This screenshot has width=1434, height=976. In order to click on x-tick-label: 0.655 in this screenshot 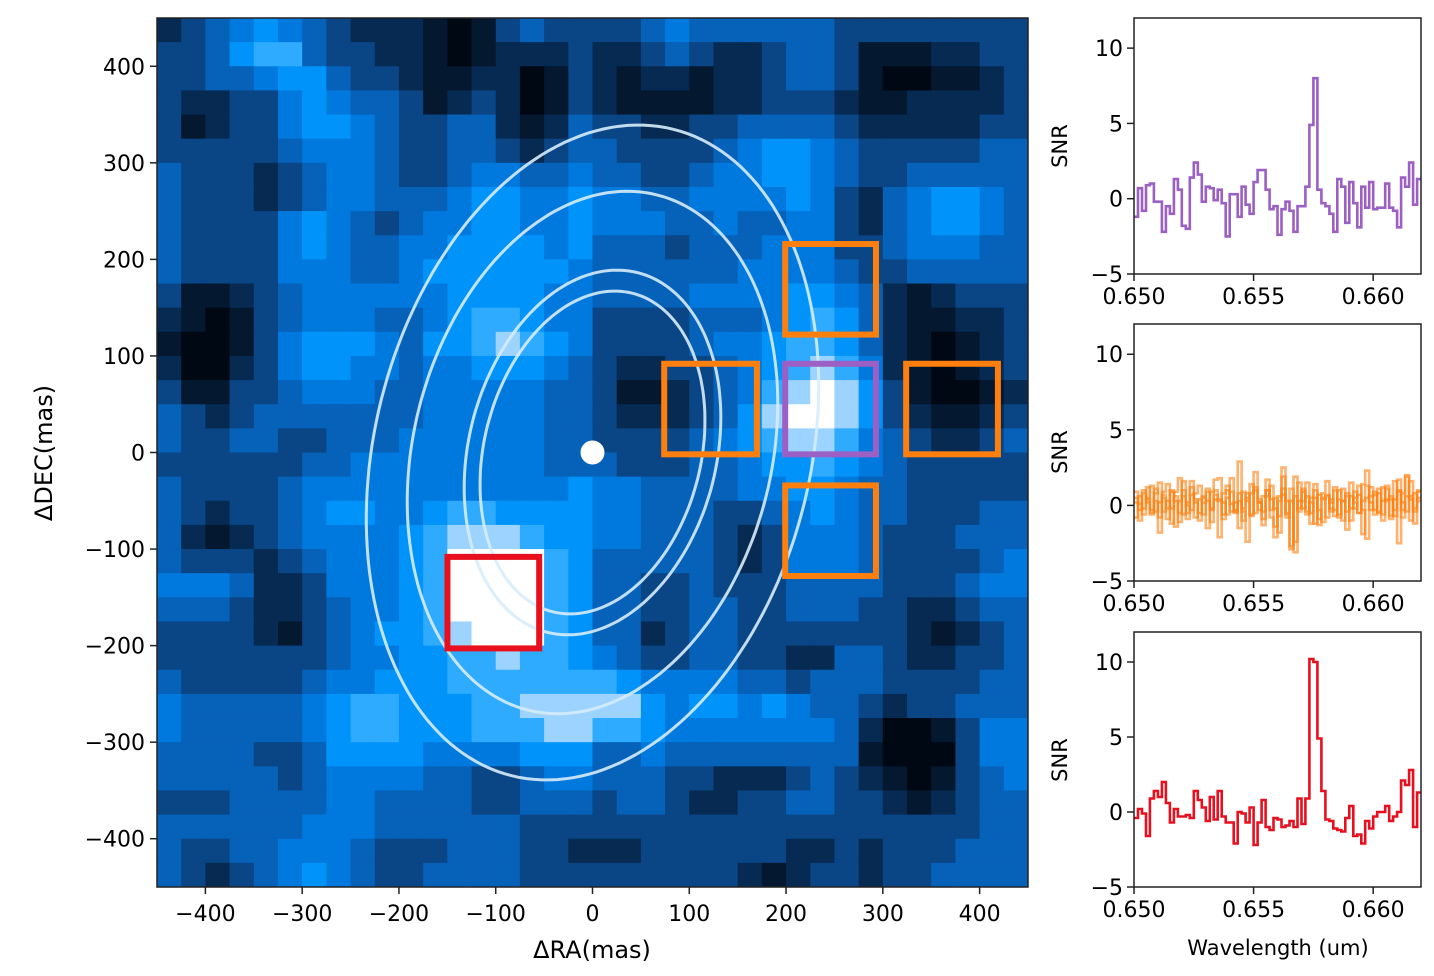, I will do `click(1253, 910)`.